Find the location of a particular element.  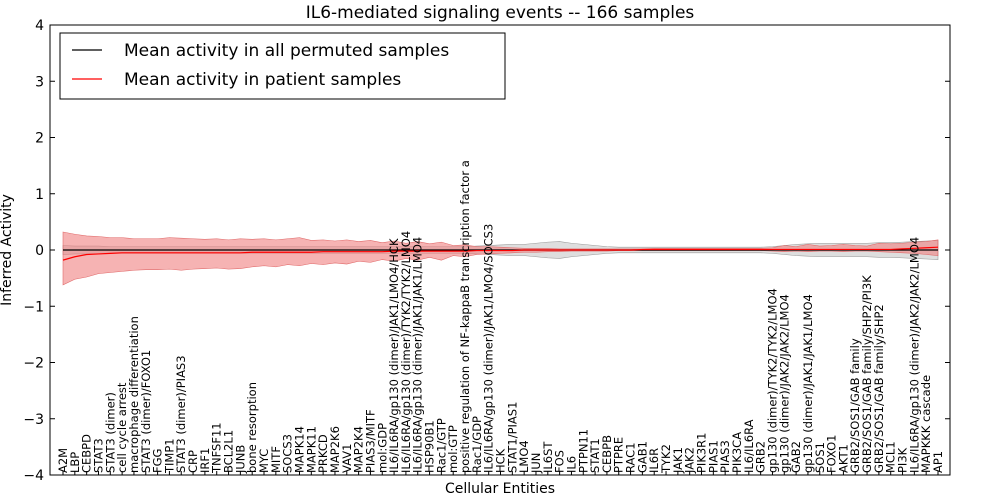

x-tick-label: GRB2/SOS1/GAB family/SHP2 is located at coordinates (879, 388).